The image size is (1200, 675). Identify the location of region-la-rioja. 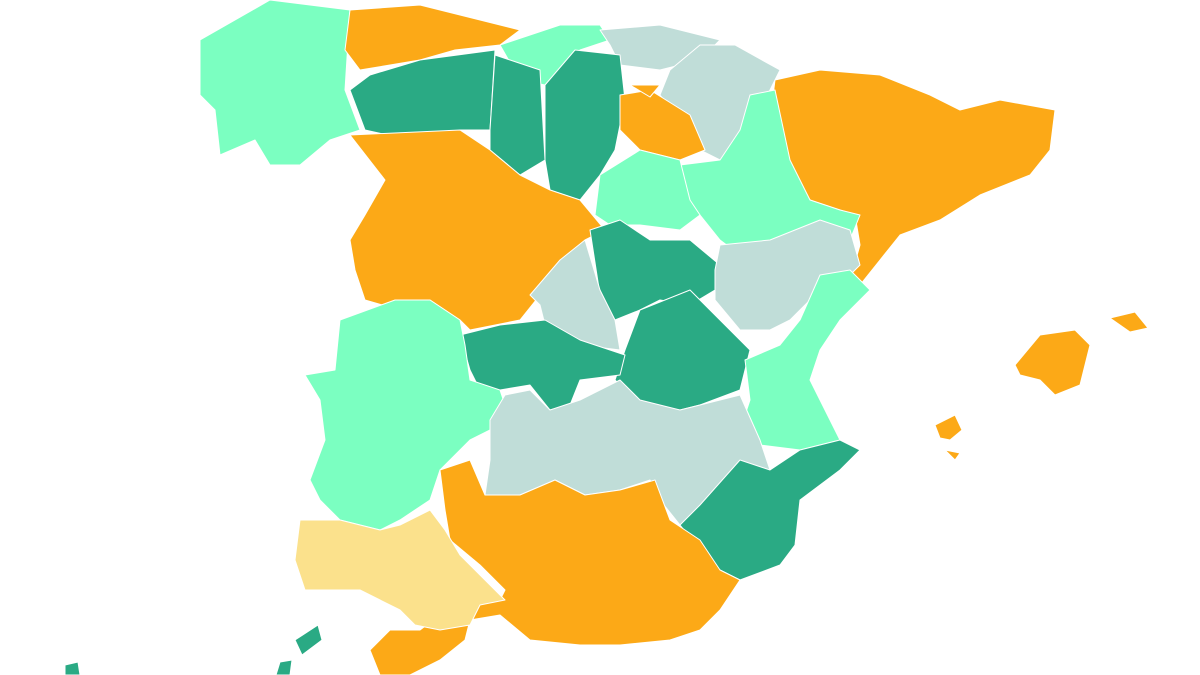
(662, 125).